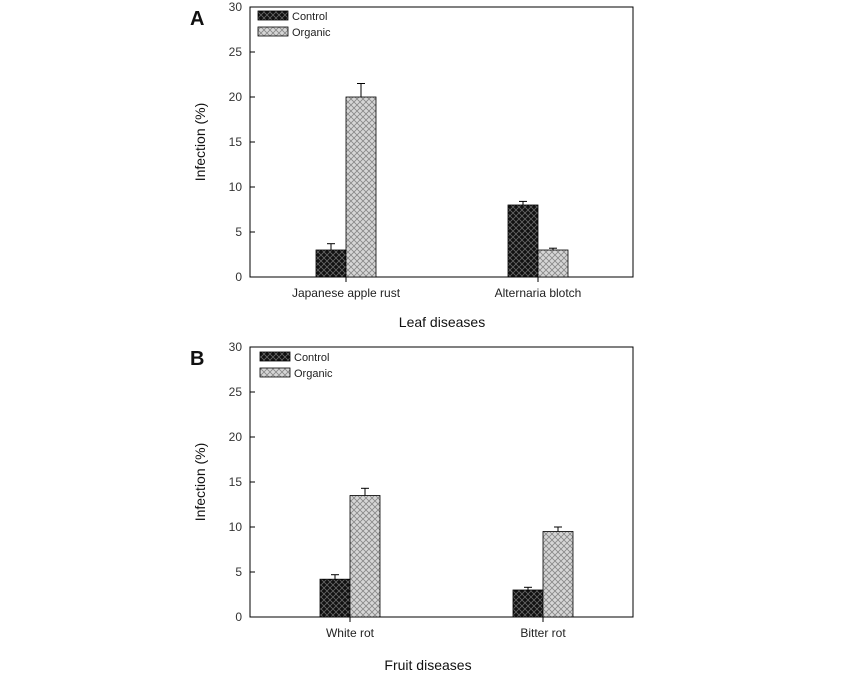 The width and height of the screenshot is (845, 679). I want to click on x-axis: Japanese apple rust Alternaria blotch, so click(436, 288).